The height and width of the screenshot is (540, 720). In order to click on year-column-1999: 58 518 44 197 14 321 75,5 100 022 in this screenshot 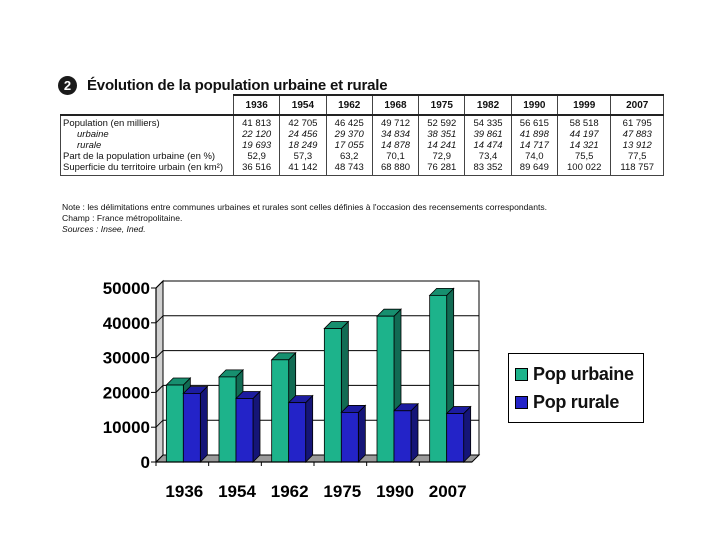, I will do `click(584, 145)`.